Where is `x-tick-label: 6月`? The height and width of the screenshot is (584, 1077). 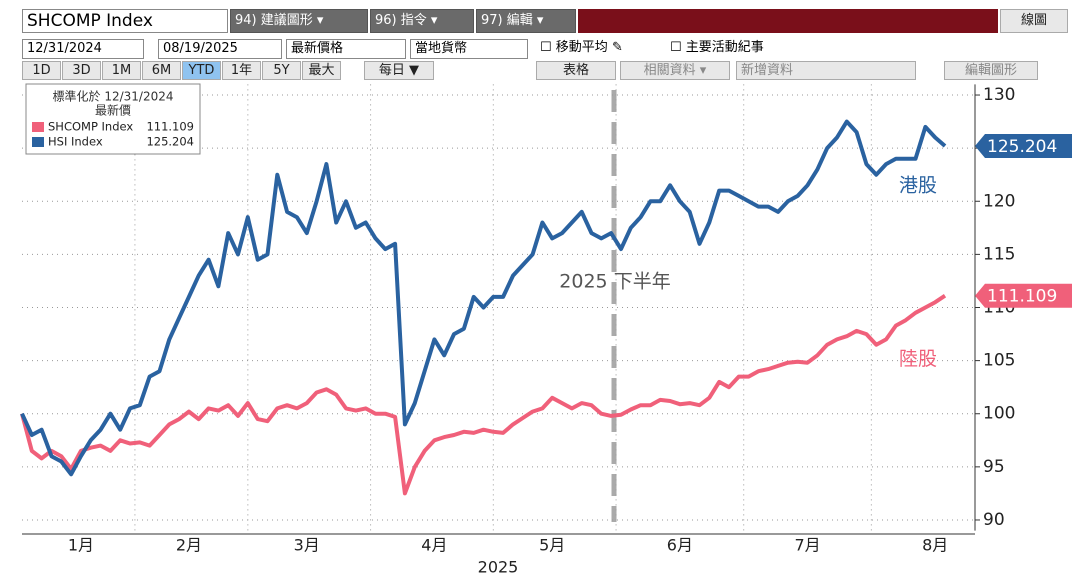 x-tick-label: 6月 is located at coordinates (680, 545).